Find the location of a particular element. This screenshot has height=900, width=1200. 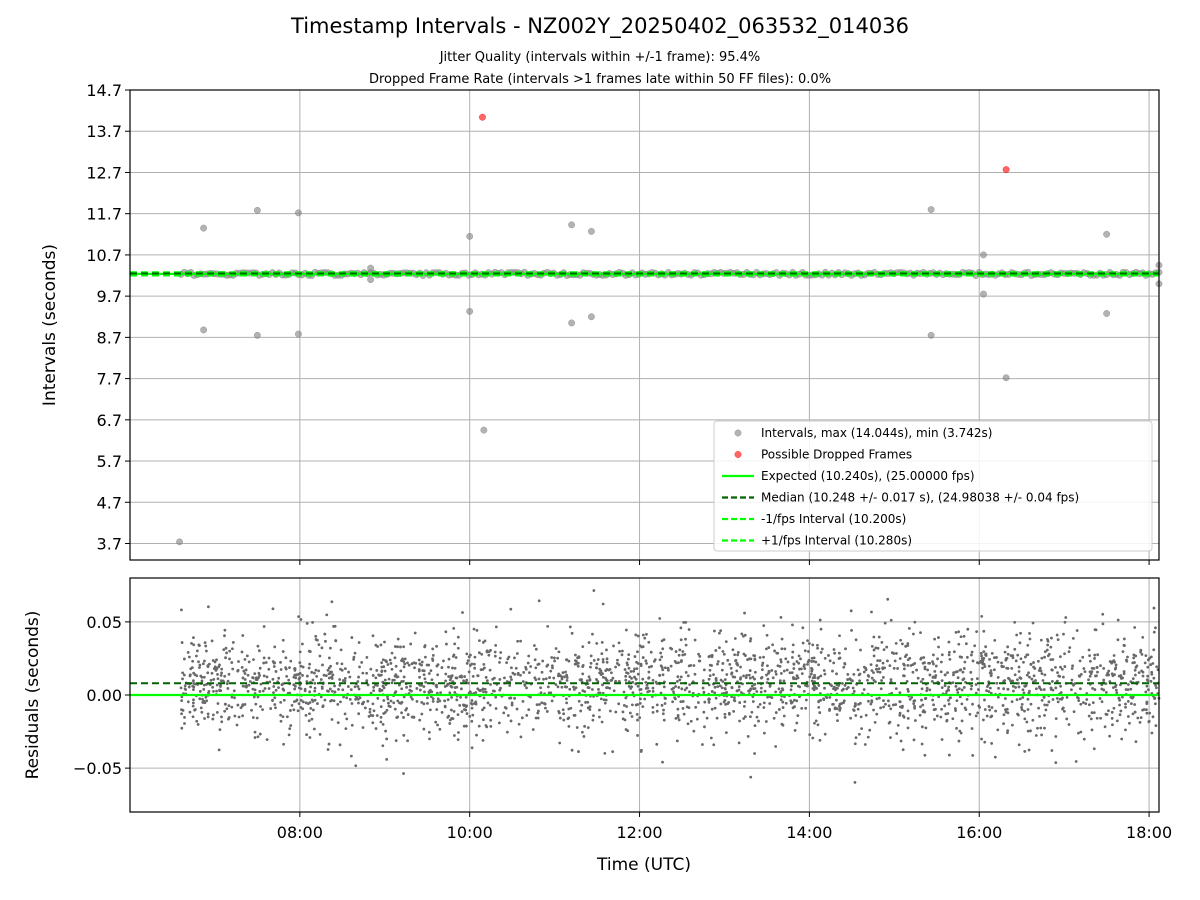

top-y-tick-label: 14.7 is located at coordinates (104, 90).